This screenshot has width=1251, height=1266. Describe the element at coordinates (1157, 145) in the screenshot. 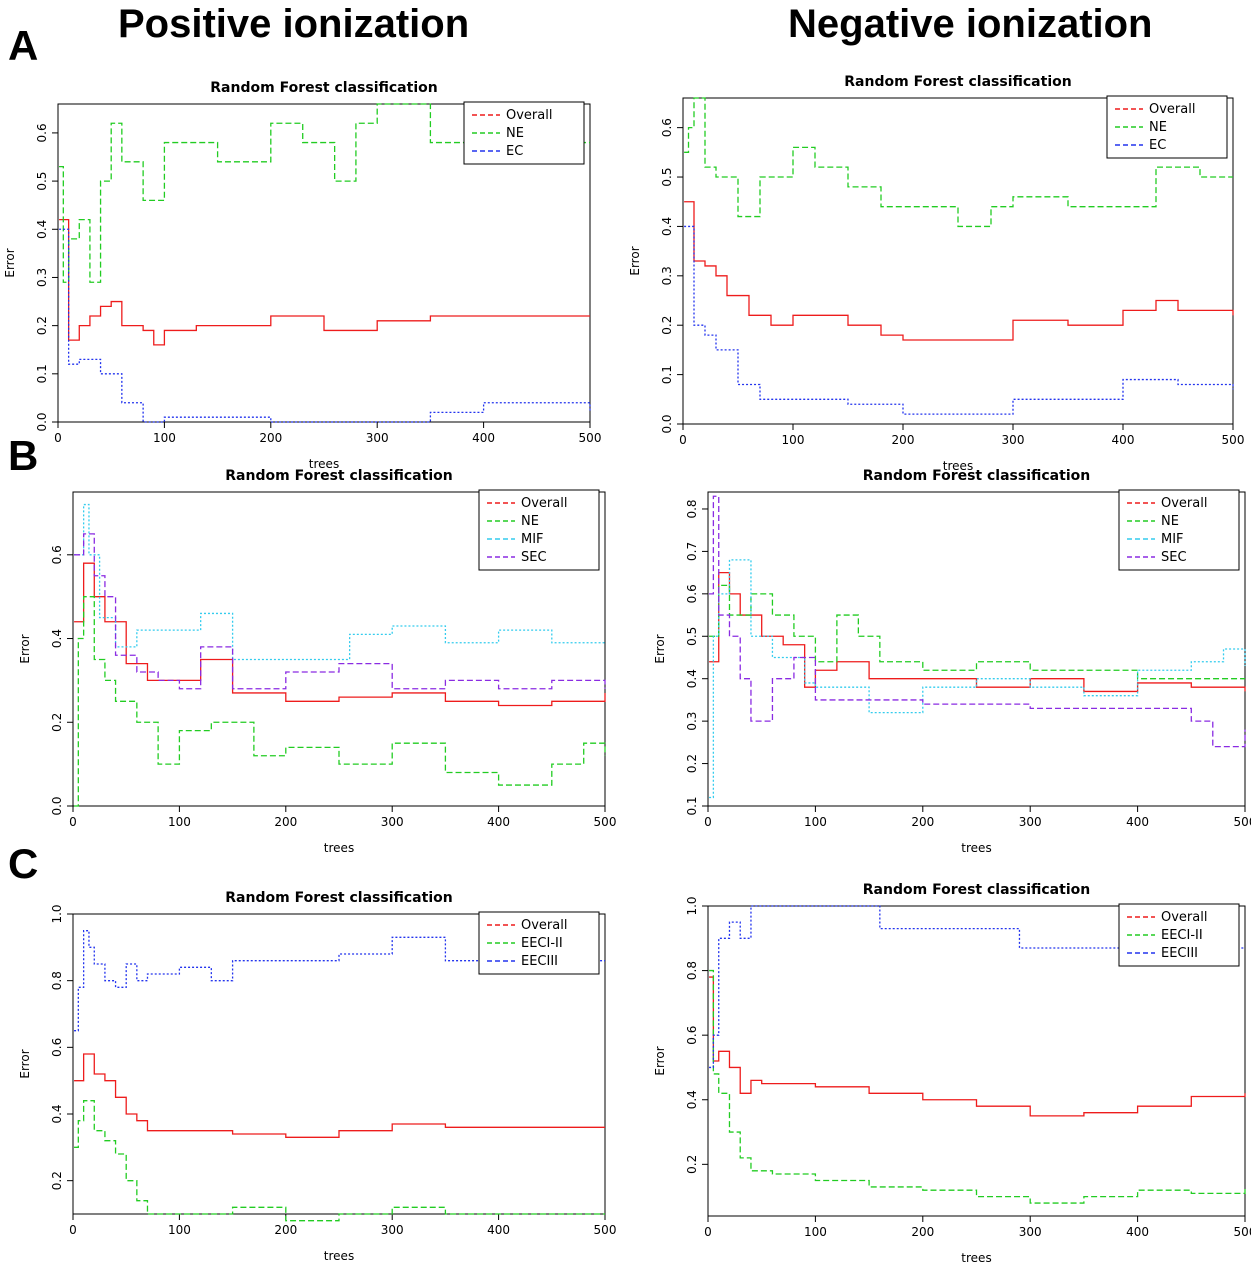

I see `legend-label: EC` at that location.